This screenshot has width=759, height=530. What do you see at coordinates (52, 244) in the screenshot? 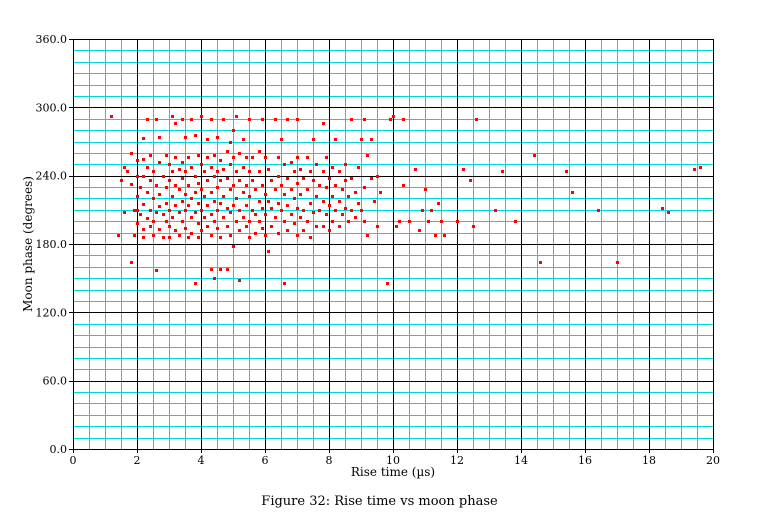
I see `y-tick-labels: 0.0 60.0 120.0 180.0 240.0 300.0 360.0` at bounding box center [52, 244].